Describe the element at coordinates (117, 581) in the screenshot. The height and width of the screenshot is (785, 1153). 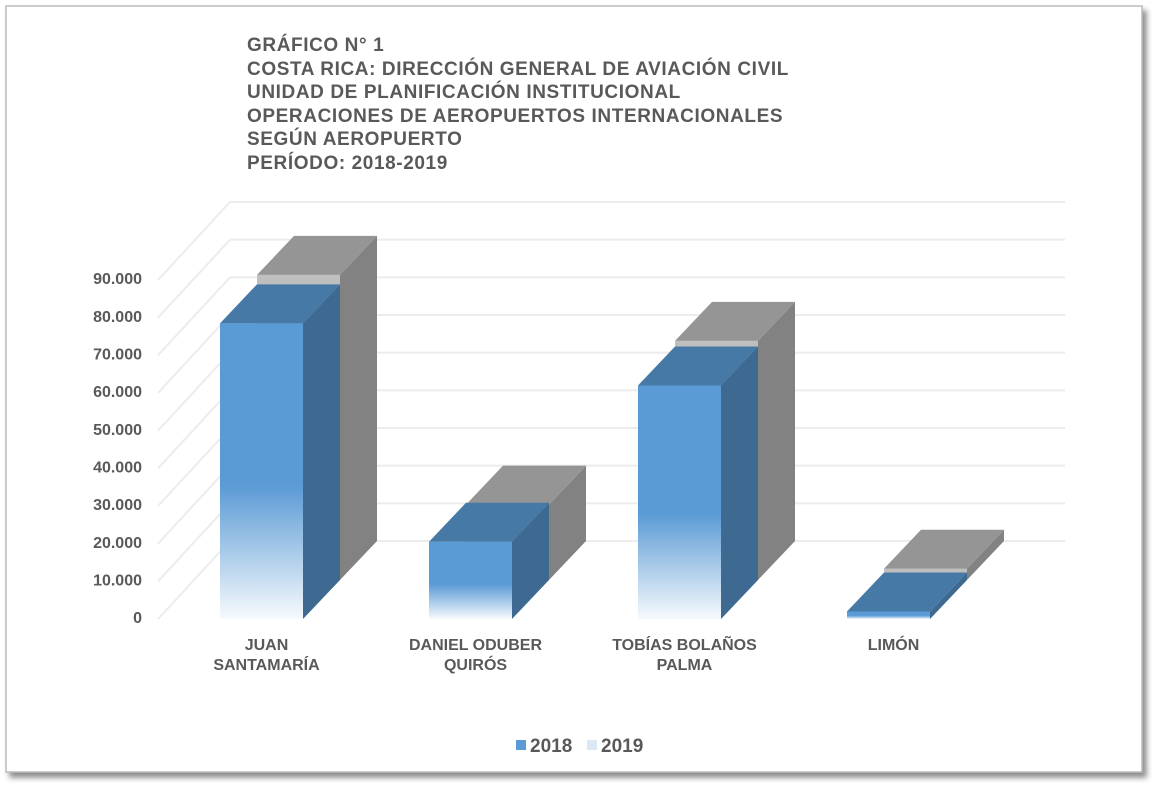
I see `y-tick-label: 10.000` at that location.